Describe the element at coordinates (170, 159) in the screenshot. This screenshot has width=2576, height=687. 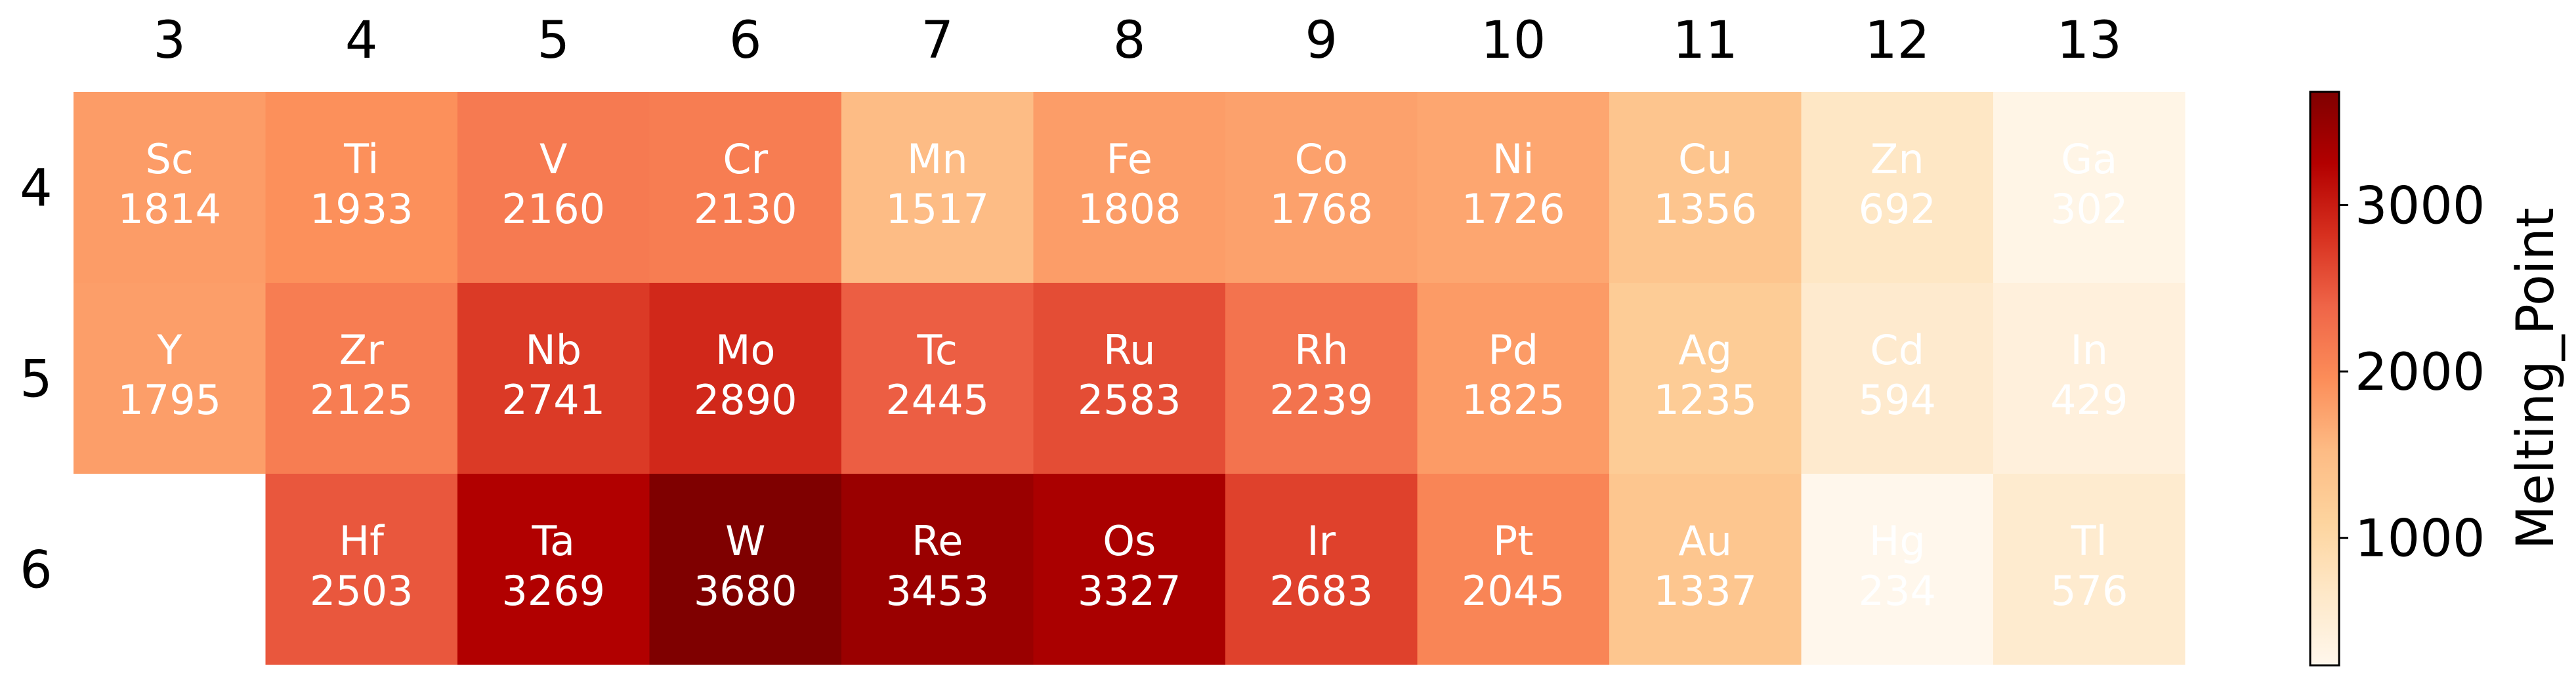
I see `cell-symbol-label: Sc` at that location.